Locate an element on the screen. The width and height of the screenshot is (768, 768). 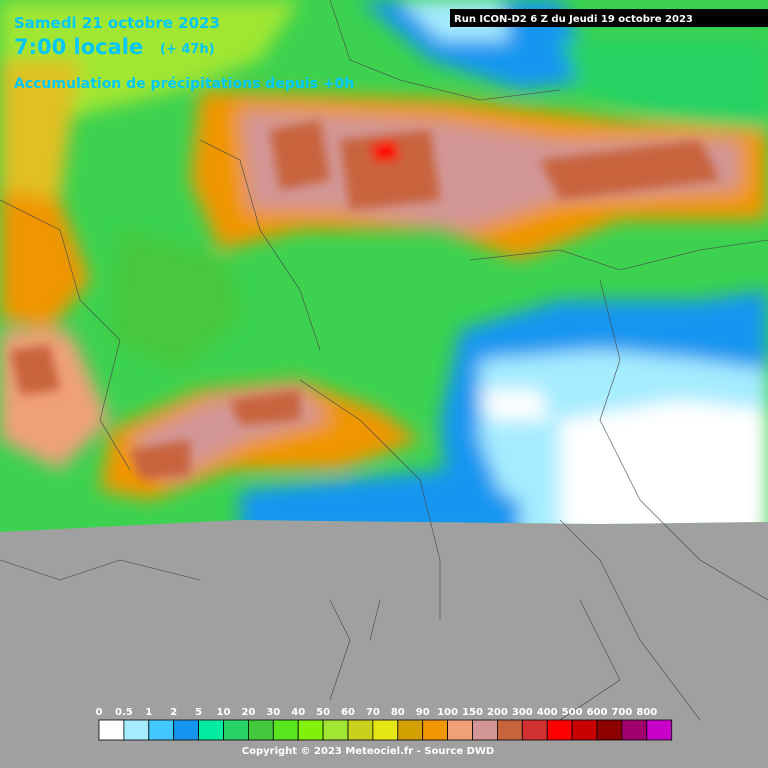
legend-label: 150 is located at coordinates (472, 712).